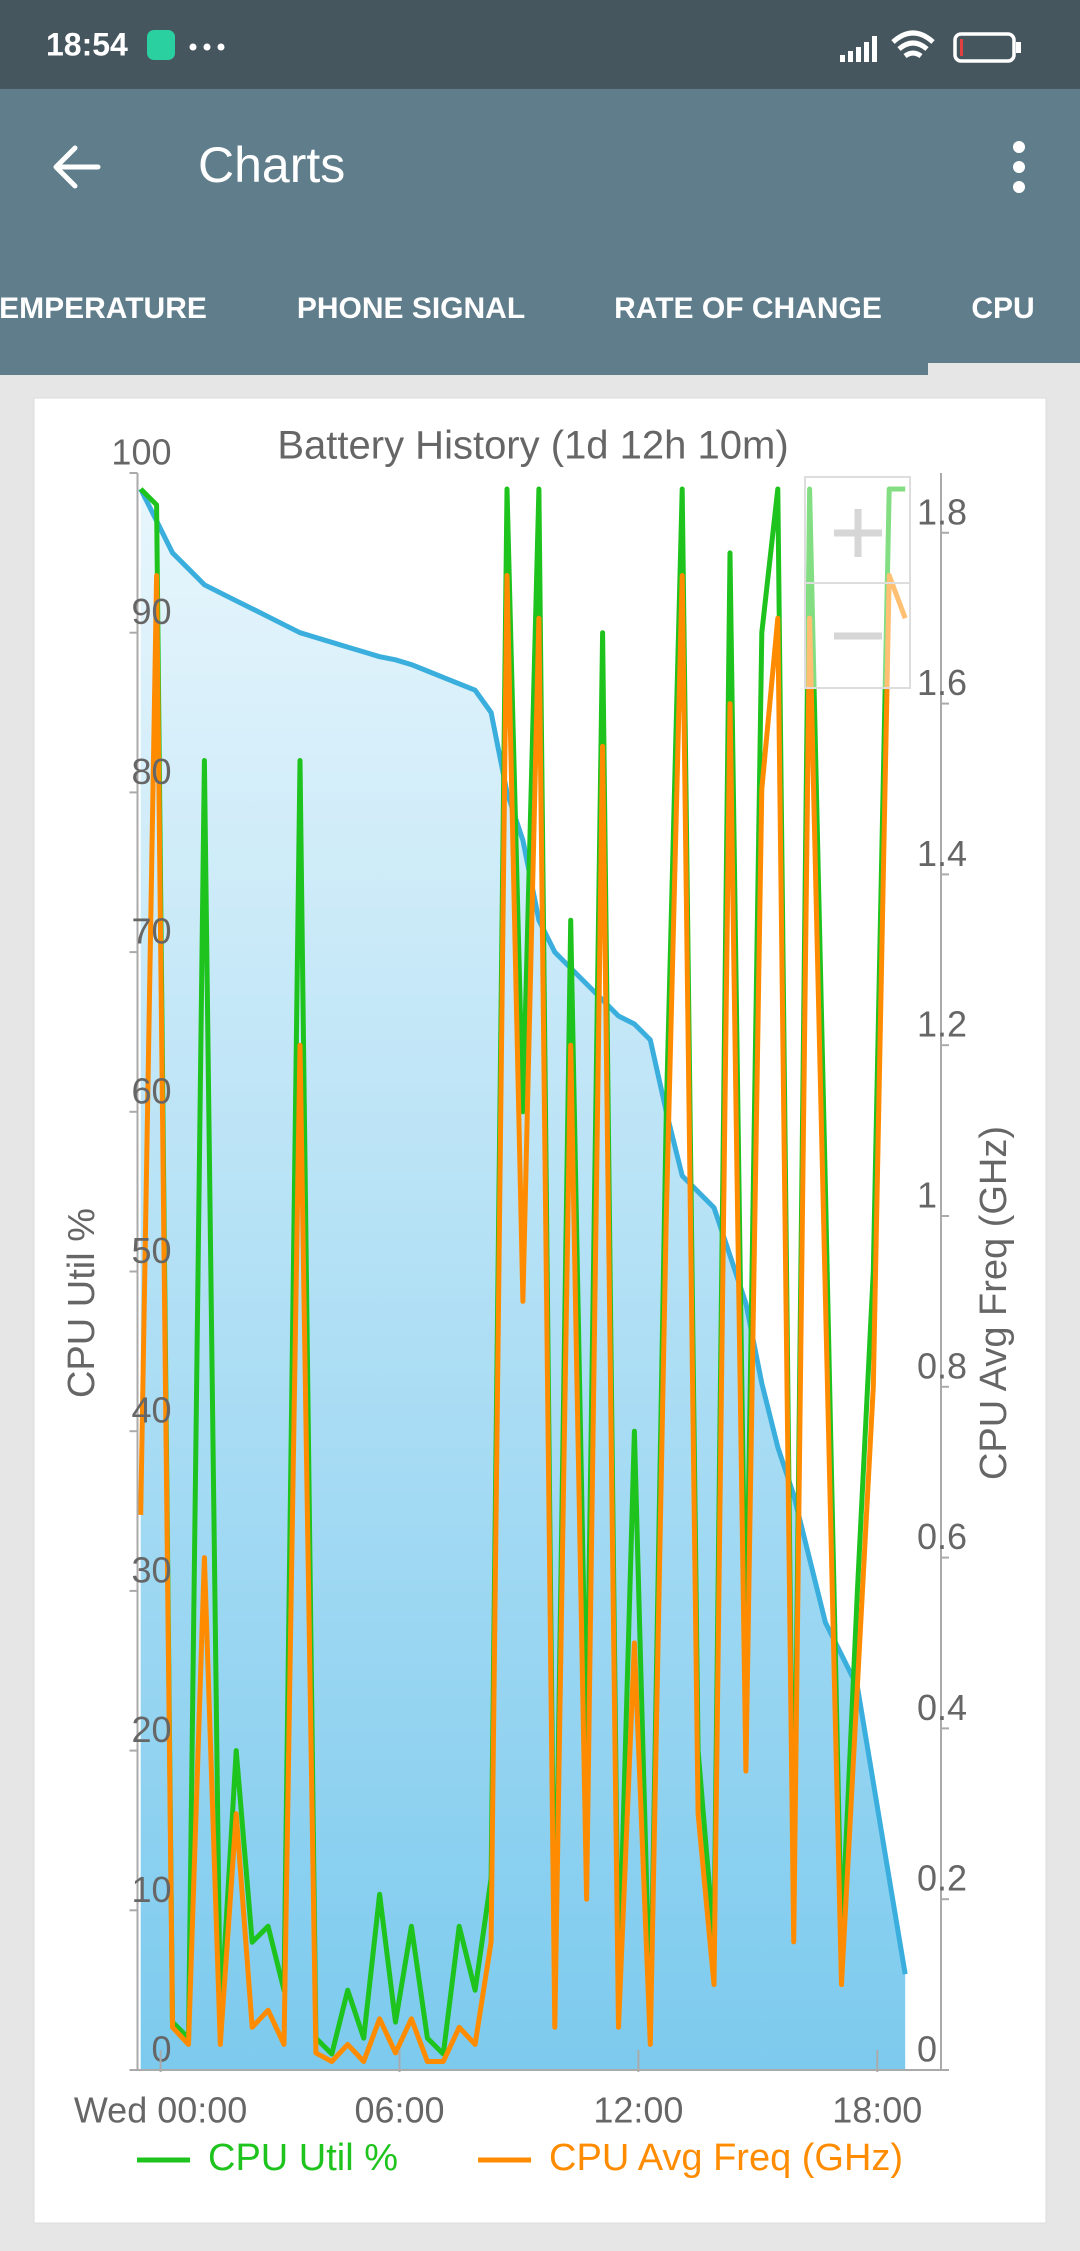 The height and width of the screenshot is (2251, 1080). What do you see at coordinates (942, 1878) in the screenshot?
I see `y2-tick-label: 0.2` at bounding box center [942, 1878].